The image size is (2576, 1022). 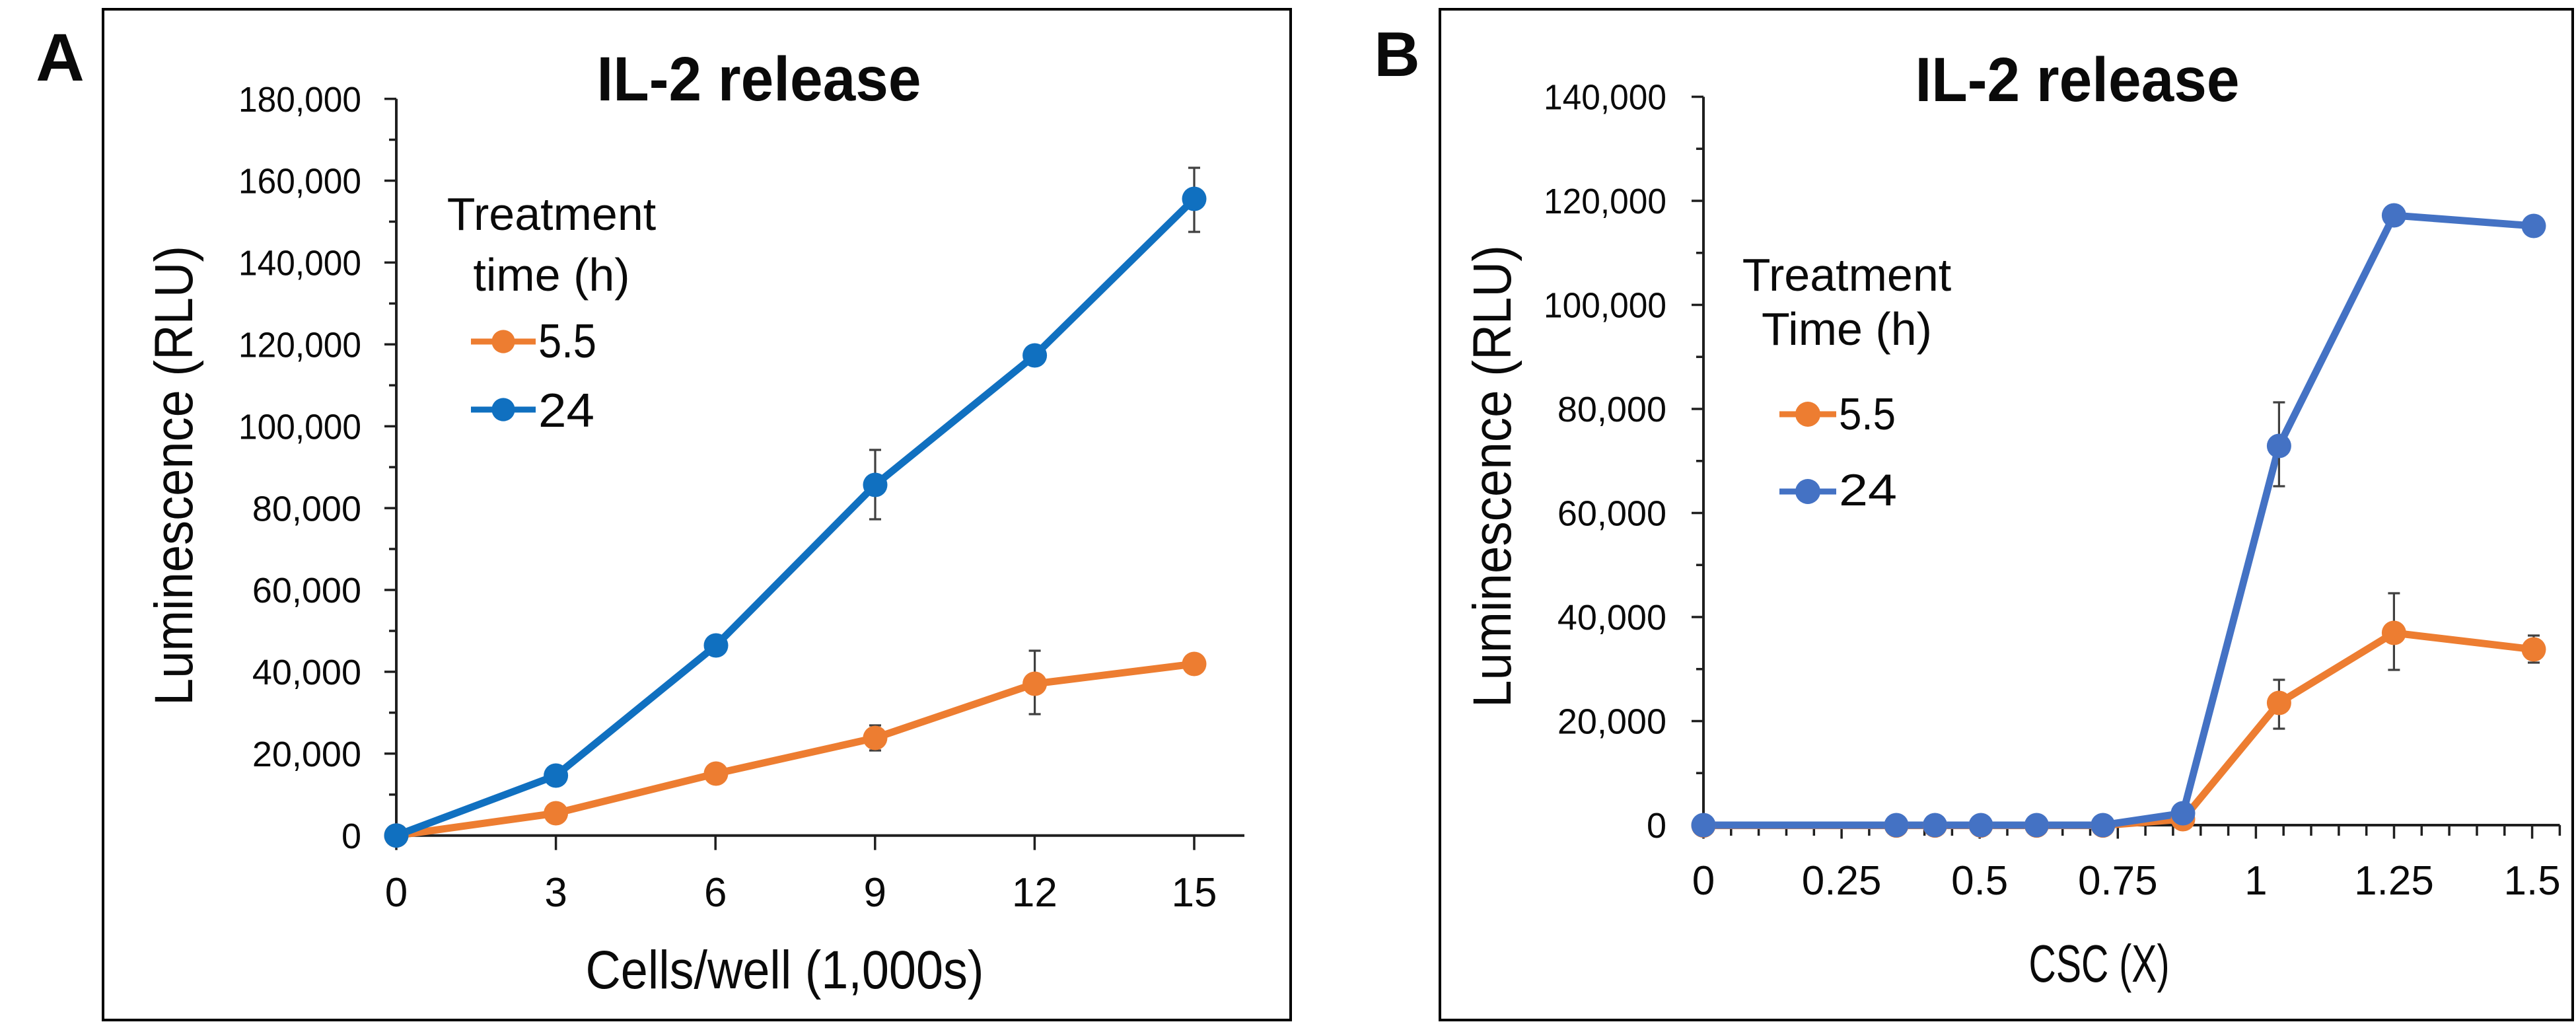 I want to click on svg-text: A, so click(x=60, y=57).